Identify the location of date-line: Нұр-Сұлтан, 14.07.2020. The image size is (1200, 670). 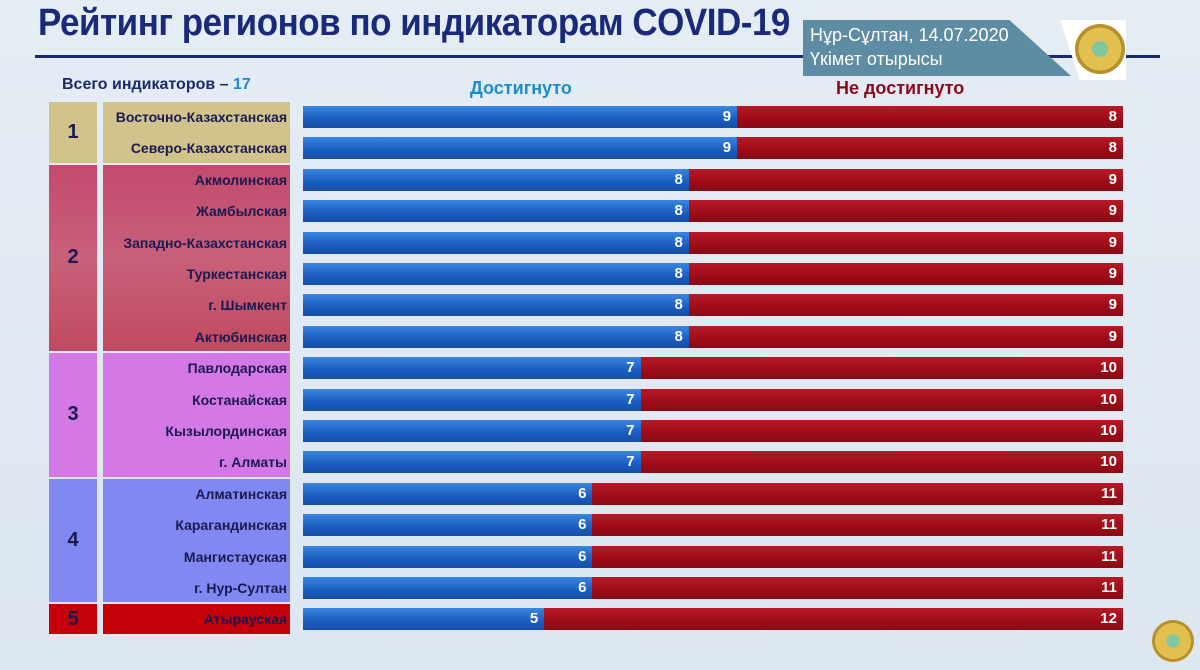
(909, 35).